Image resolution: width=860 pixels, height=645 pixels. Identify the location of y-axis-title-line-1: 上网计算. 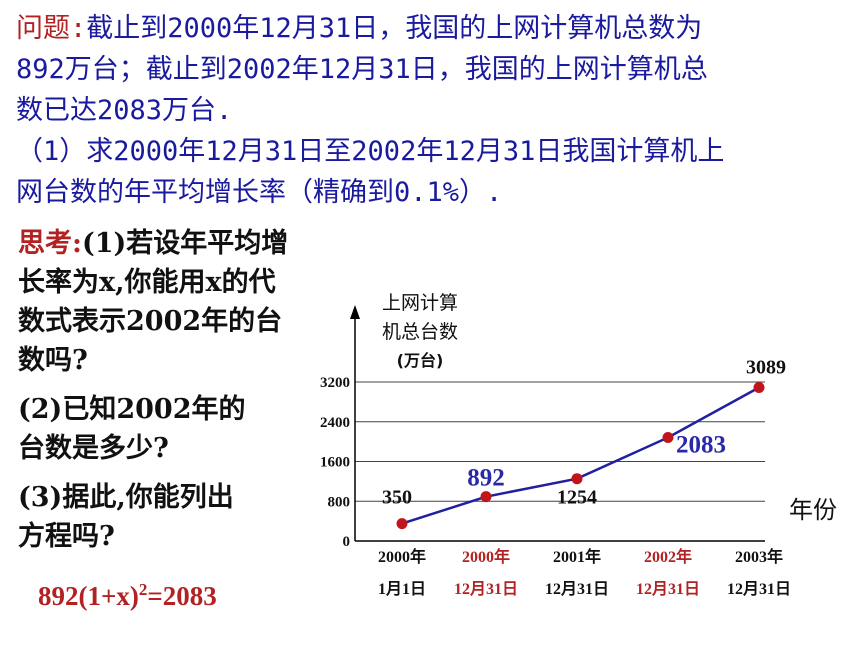
(420, 303).